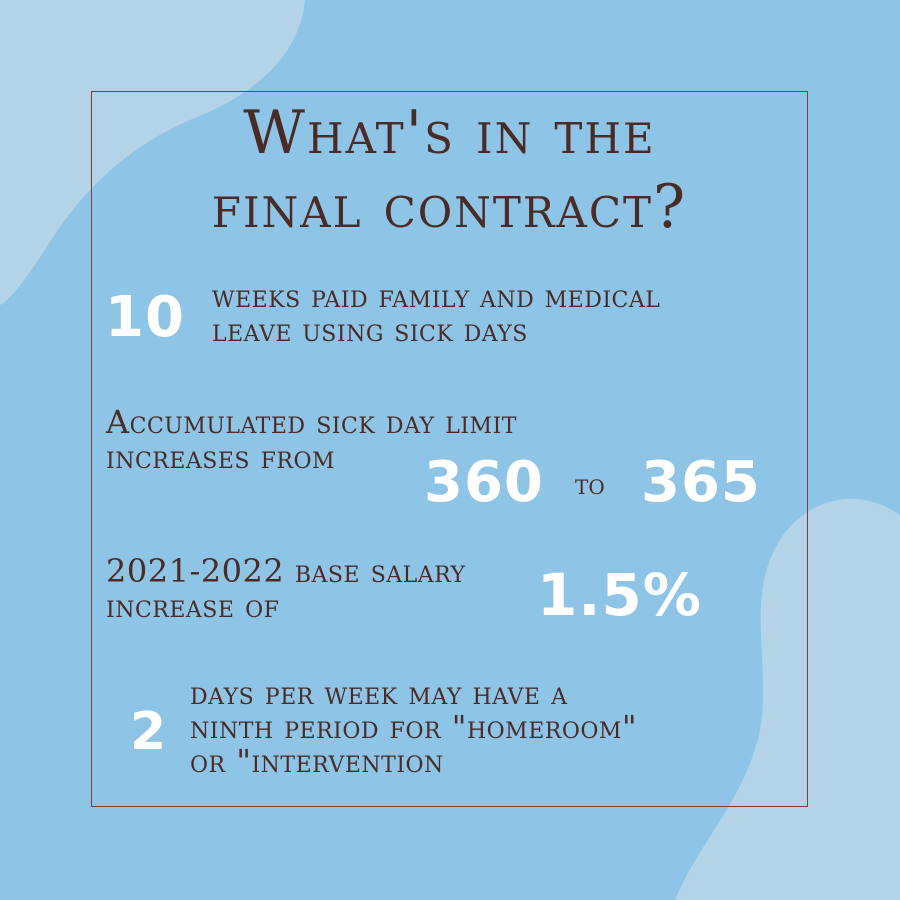  I want to click on to-value: 365, so click(701, 482).